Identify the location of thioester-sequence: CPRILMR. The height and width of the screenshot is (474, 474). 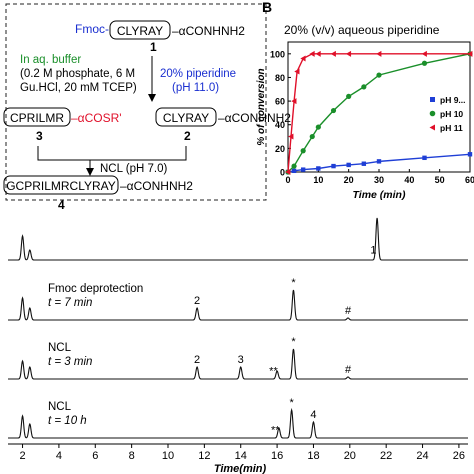
(37, 118).